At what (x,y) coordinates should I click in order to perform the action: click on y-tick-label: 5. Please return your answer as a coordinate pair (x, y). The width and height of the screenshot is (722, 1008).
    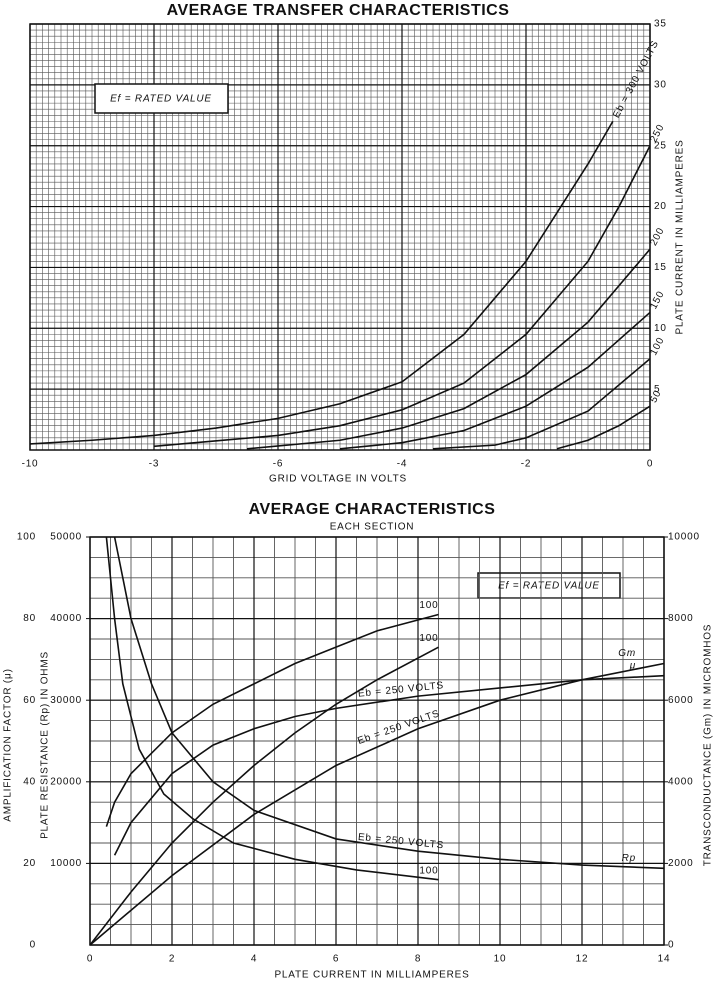
    Looking at the image, I should click on (657, 389).